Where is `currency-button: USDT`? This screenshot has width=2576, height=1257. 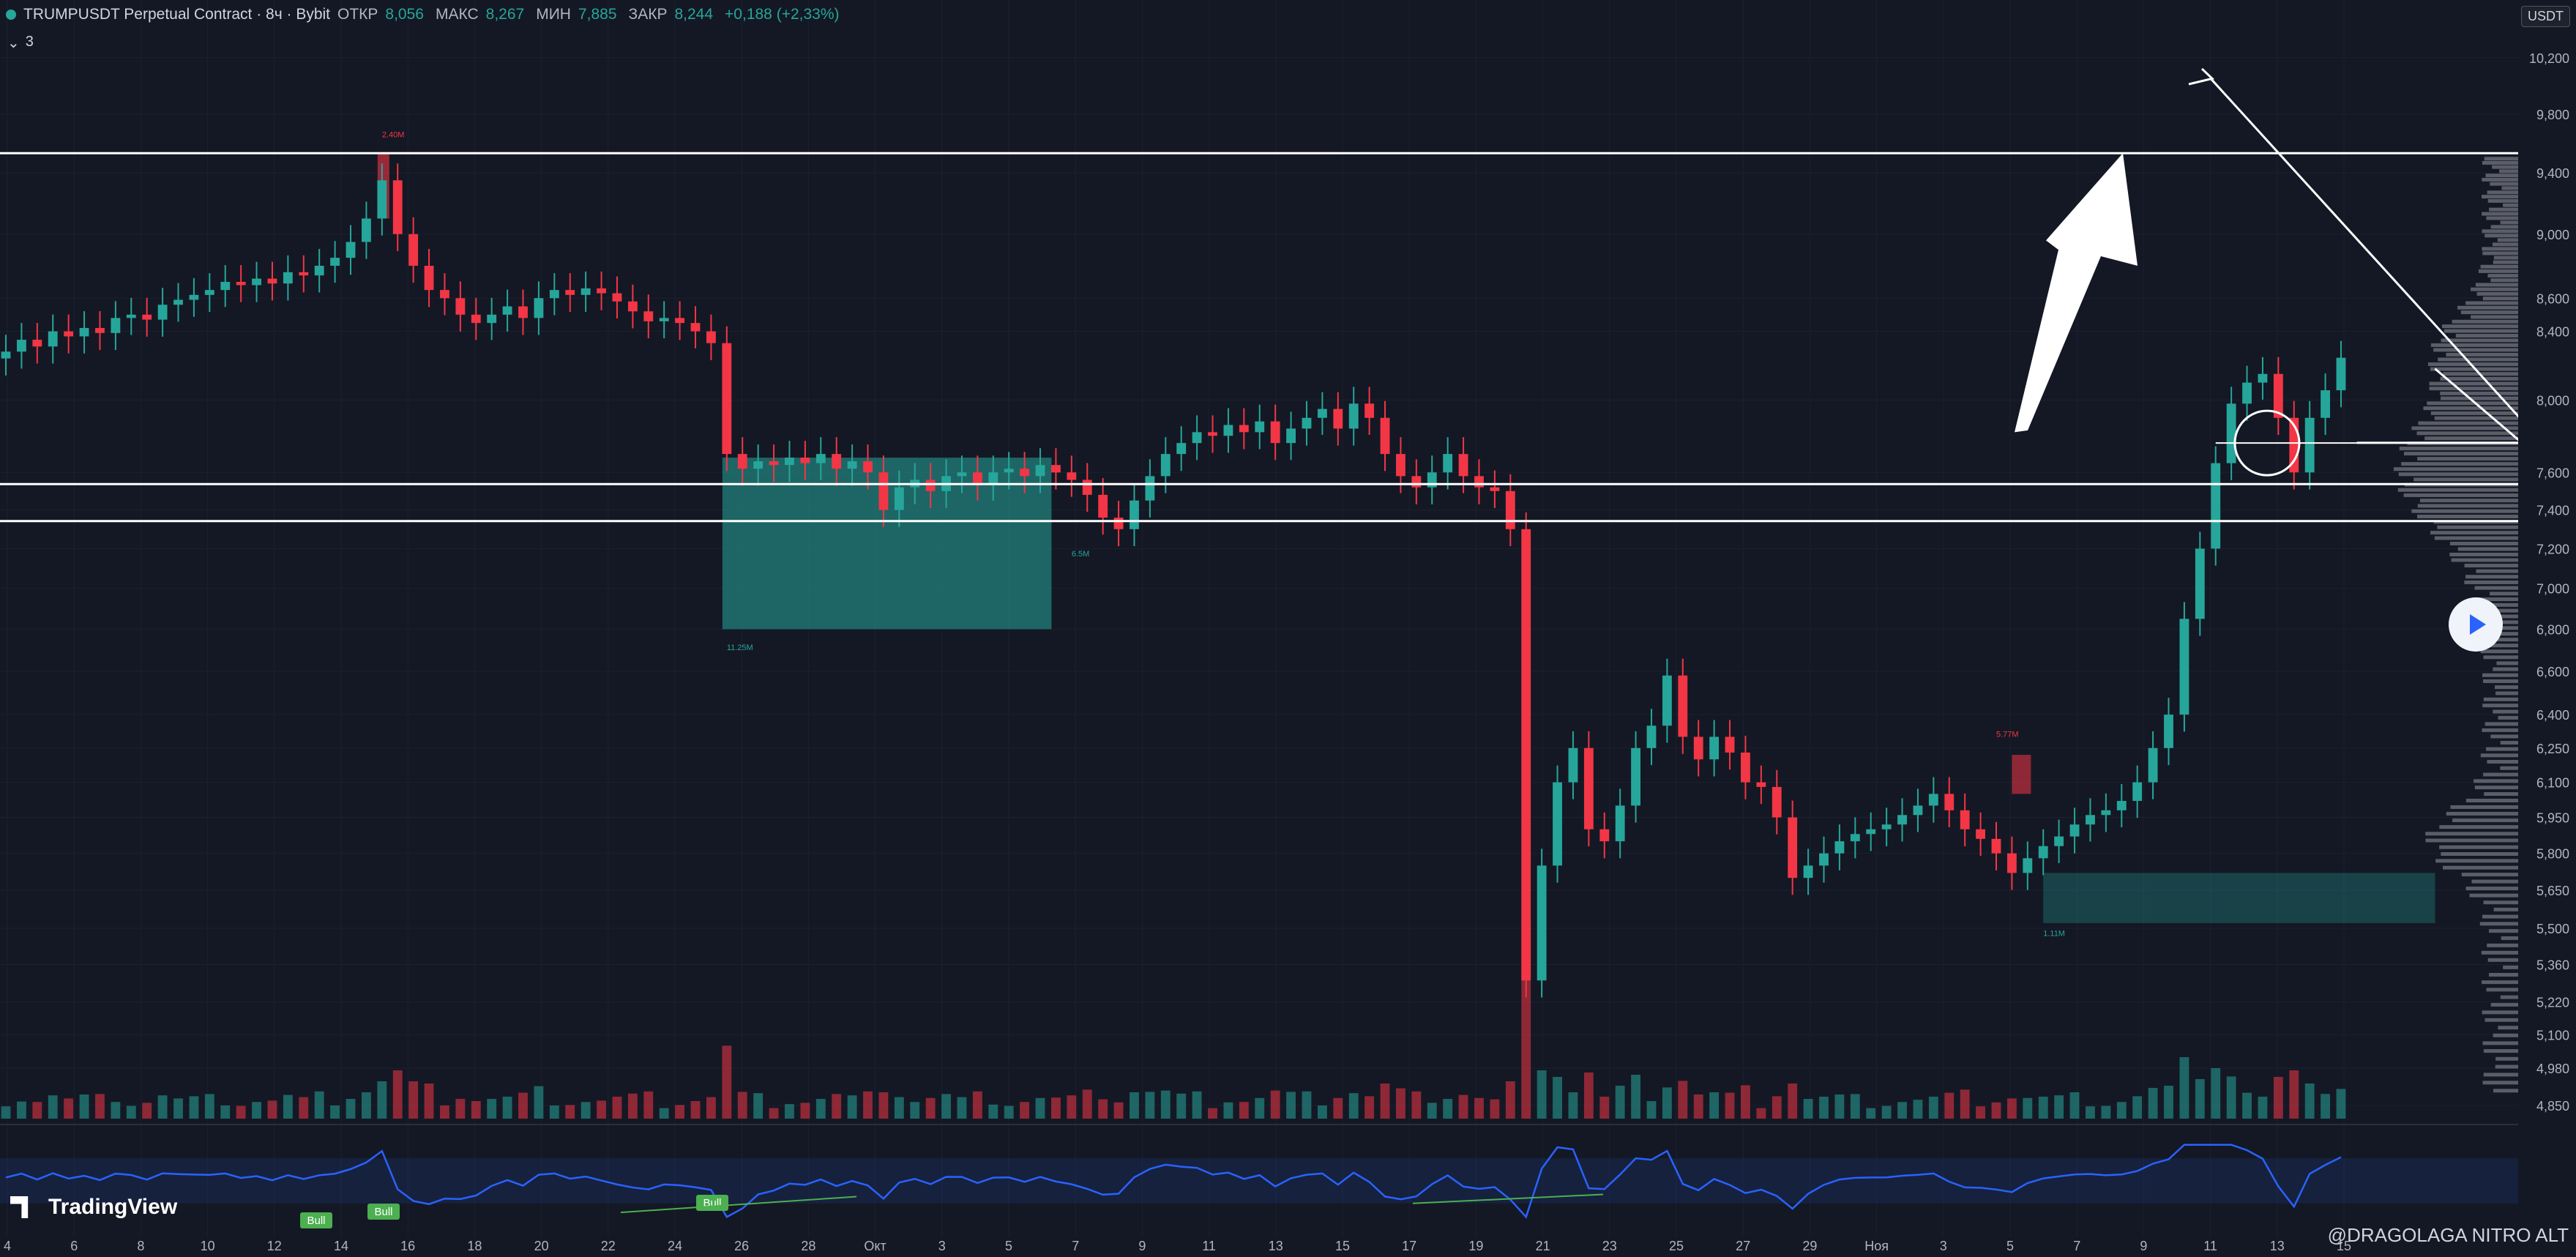
currency-button: USDT is located at coordinates (2545, 16).